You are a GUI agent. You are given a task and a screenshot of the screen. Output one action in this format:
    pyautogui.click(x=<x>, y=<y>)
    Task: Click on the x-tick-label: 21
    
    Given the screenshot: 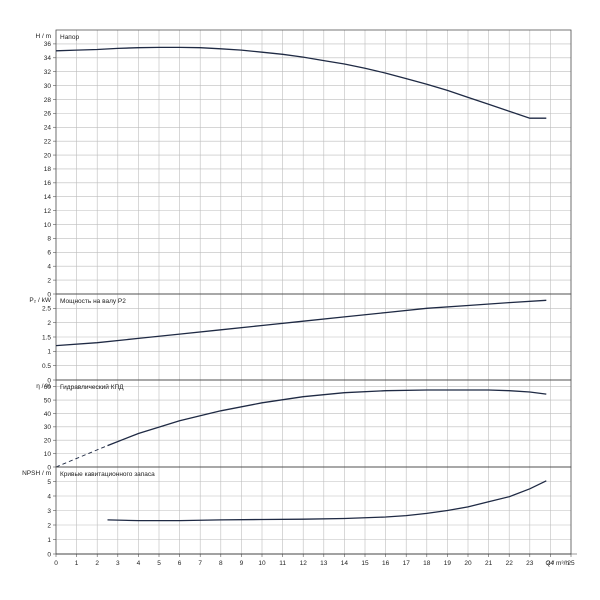 What is the action you would take?
    pyautogui.click(x=489, y=563)
    